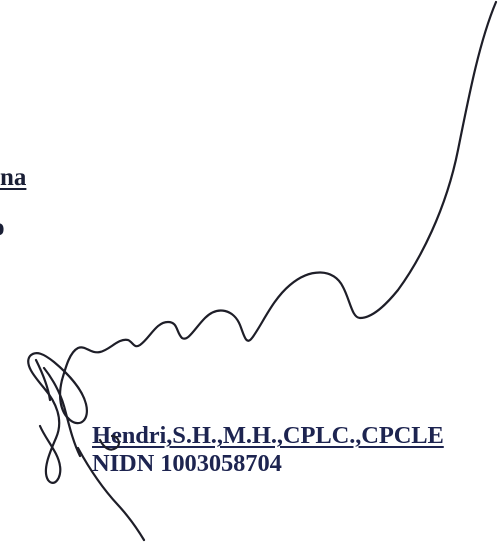  Describe the element at coordinates (268, 436) in the screenshot. I see `signer-name: Hendri,S.H.,M.H.,CPLC.,CPCLE` at that location.